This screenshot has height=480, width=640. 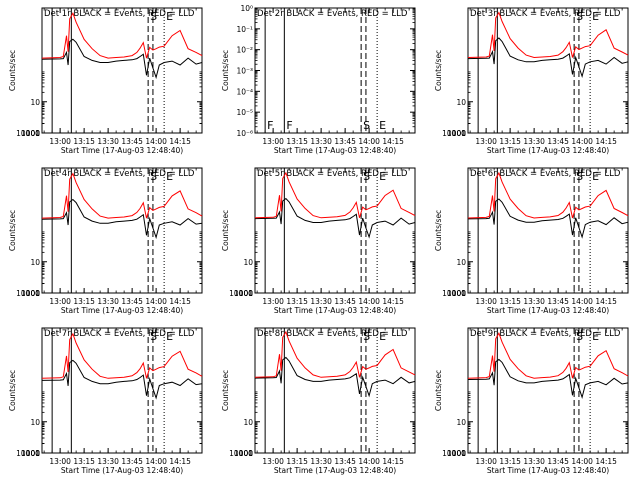 What do you see at coordinates (244, 29) in the screenshot?
I see `y-tick-label: 10⁻¹` at bounding box center [244, 29].